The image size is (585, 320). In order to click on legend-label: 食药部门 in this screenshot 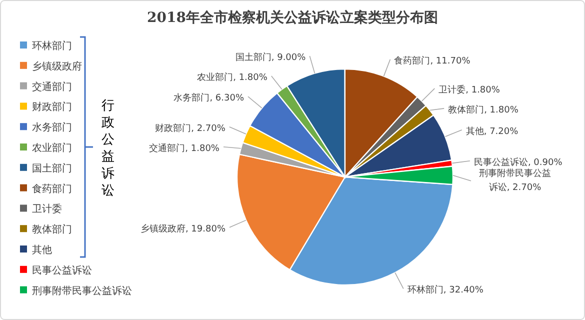, I will do `click(52, 188)`.